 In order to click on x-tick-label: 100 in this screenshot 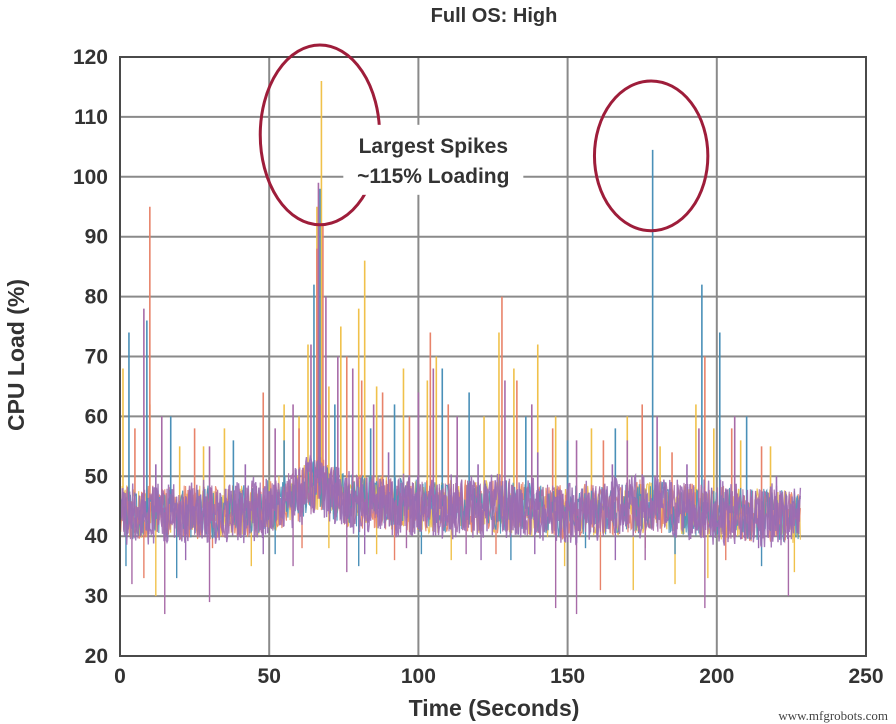, I will do `click(418, 676)`.